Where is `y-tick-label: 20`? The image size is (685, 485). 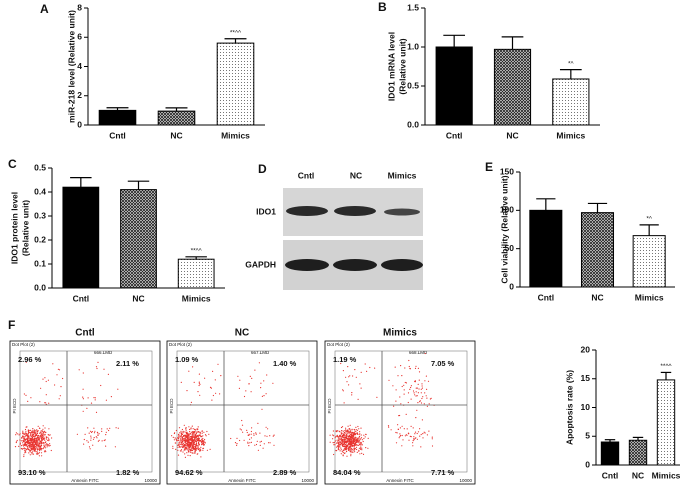 y-tick-label: 20 is located at coordinates (586, 349).